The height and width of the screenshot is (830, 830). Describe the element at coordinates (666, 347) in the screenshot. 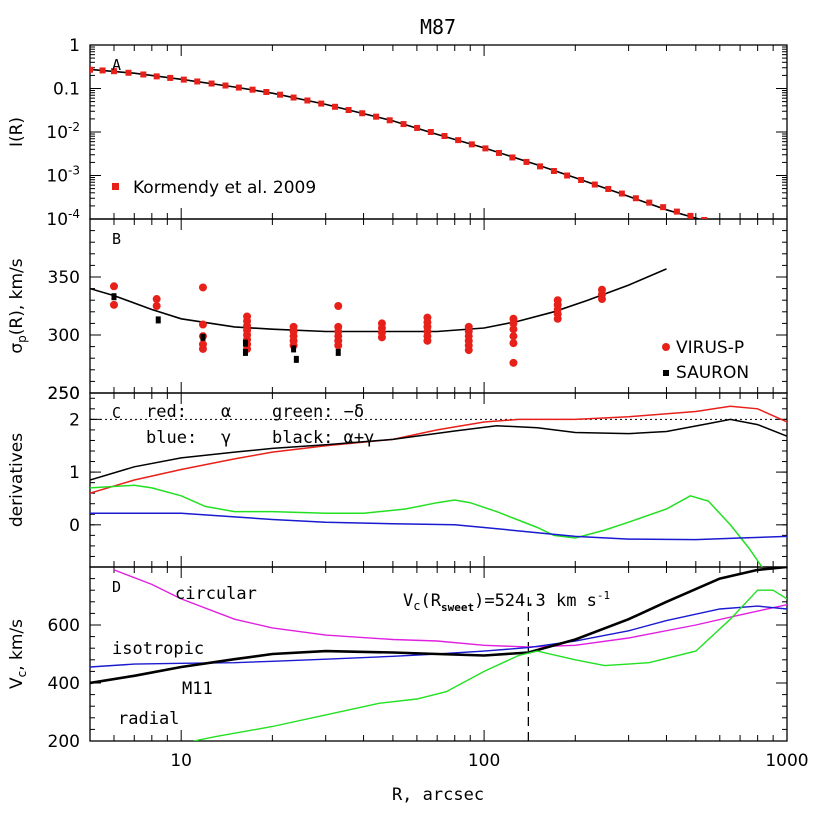

I see `legend-marker-virus-p` at that location.